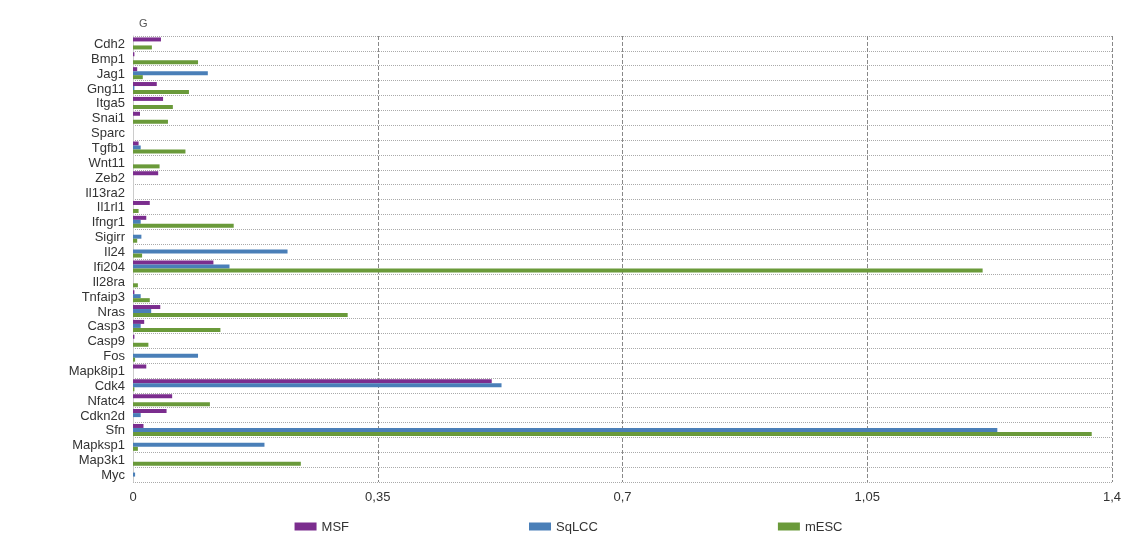 The image size is (1137, 552). What do you see at coordinates (576, 526) in the screenshot?
I see `legend-label: SqLCC` at bounding box center [576, 526].